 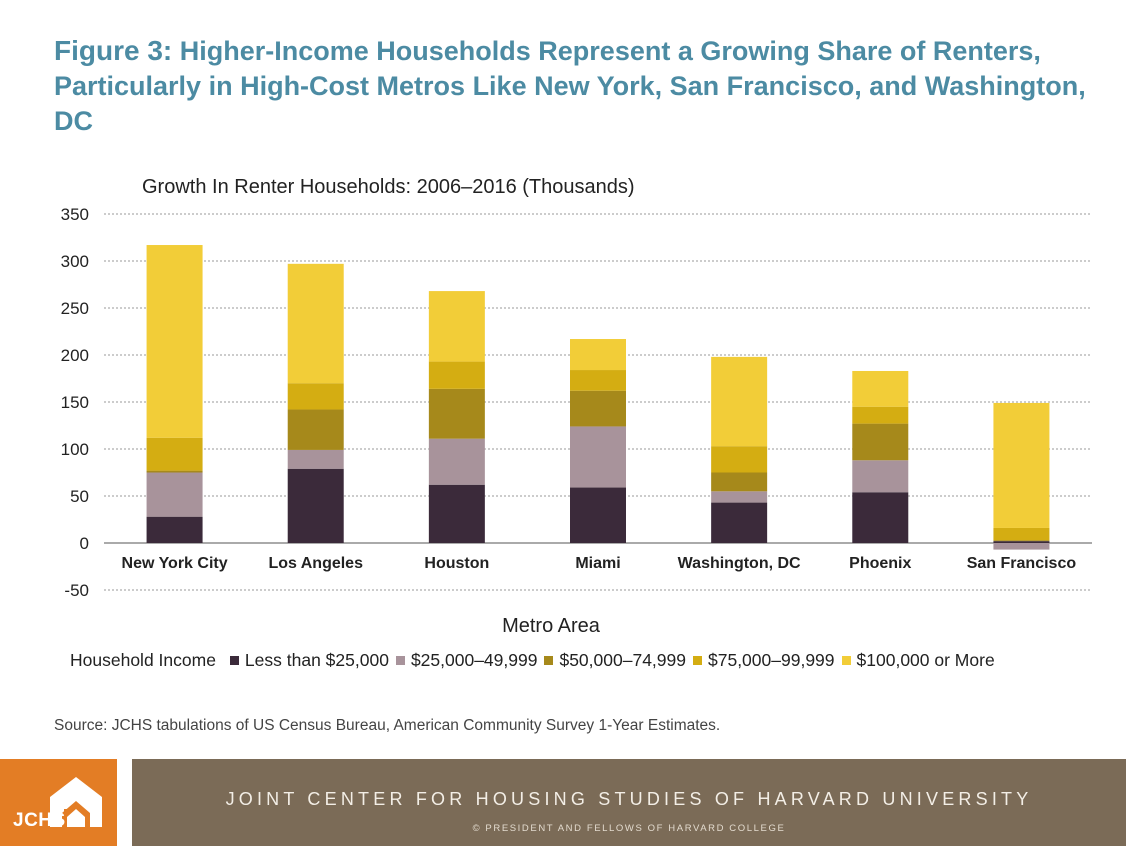 What do you see at coordinates (75, 449) in the screenshot?
I see `y-tick-label: 100` at bounding box center [75, 449].